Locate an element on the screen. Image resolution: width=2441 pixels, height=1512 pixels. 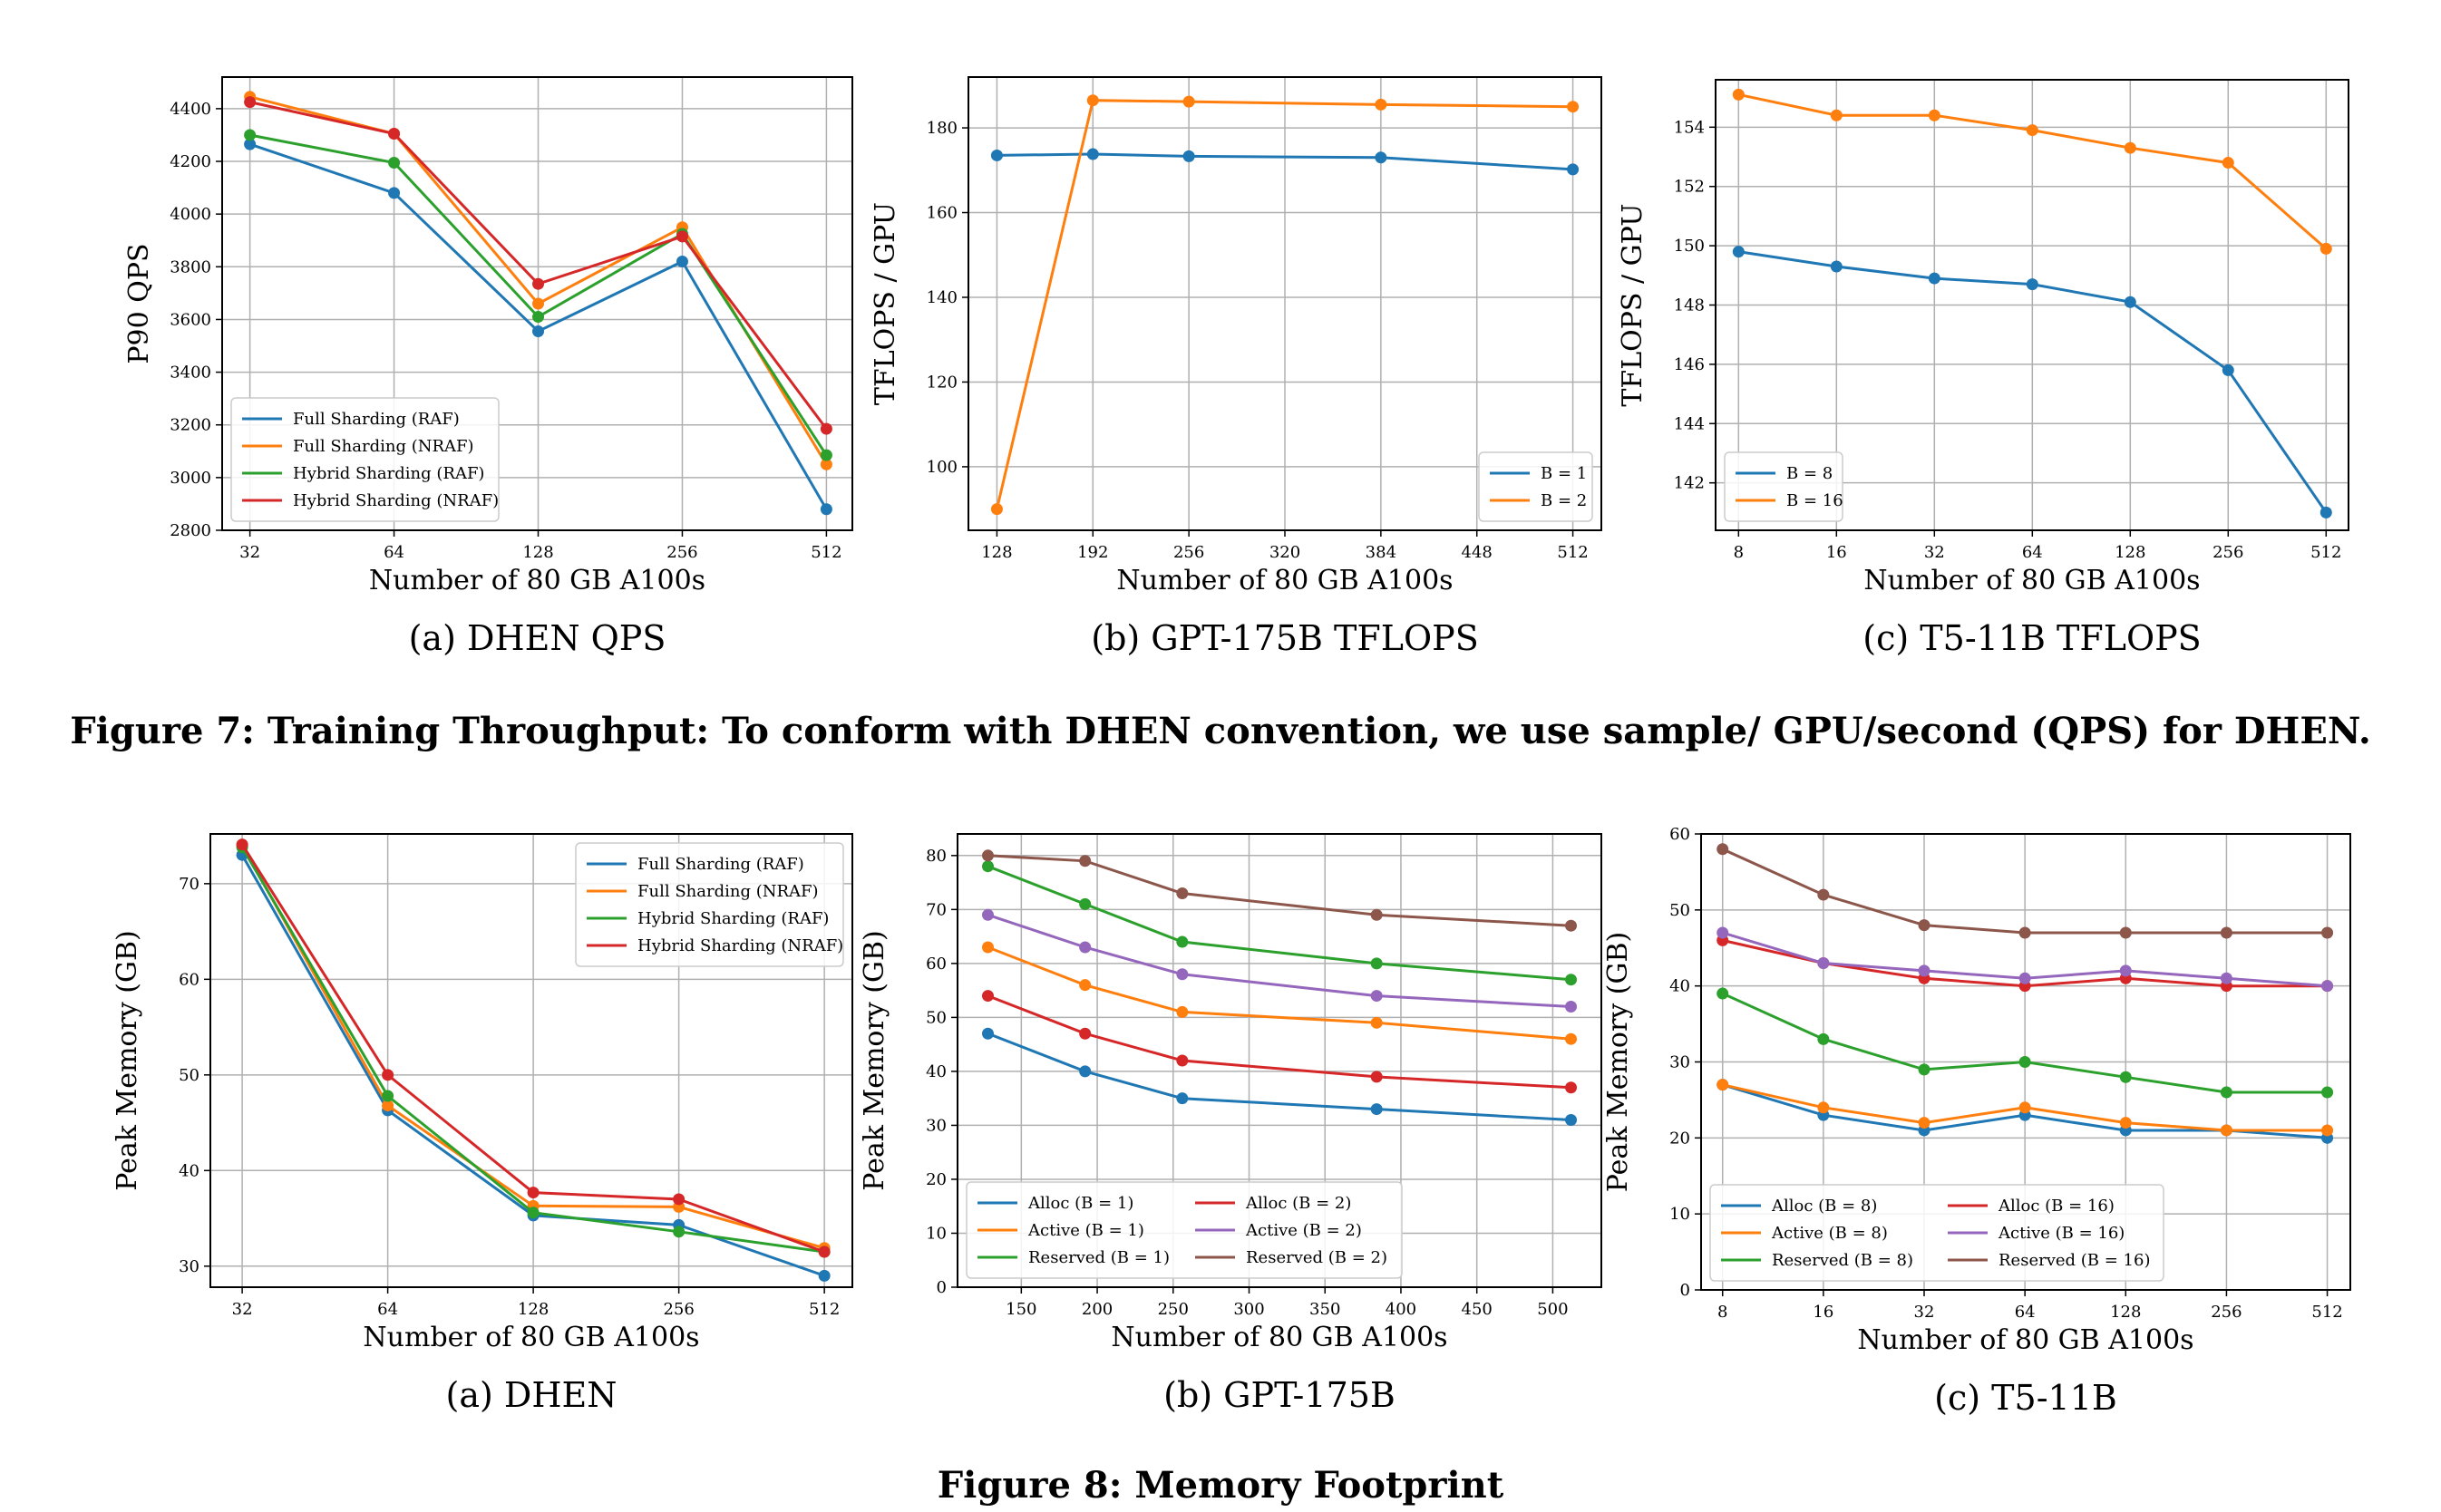
legend-entry: Active (B = 1) is located at coordinates (1085, 1231).